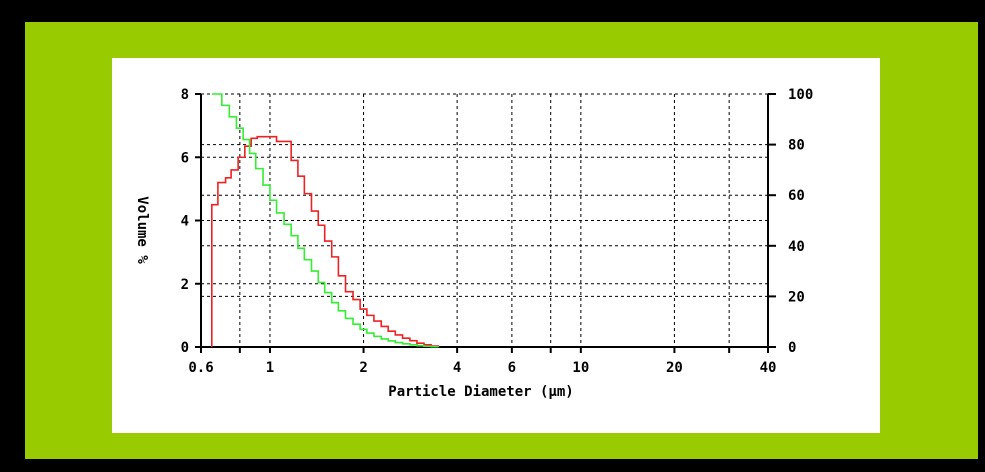  I want to click on y2-tick-label: 60, so click(796, 196).